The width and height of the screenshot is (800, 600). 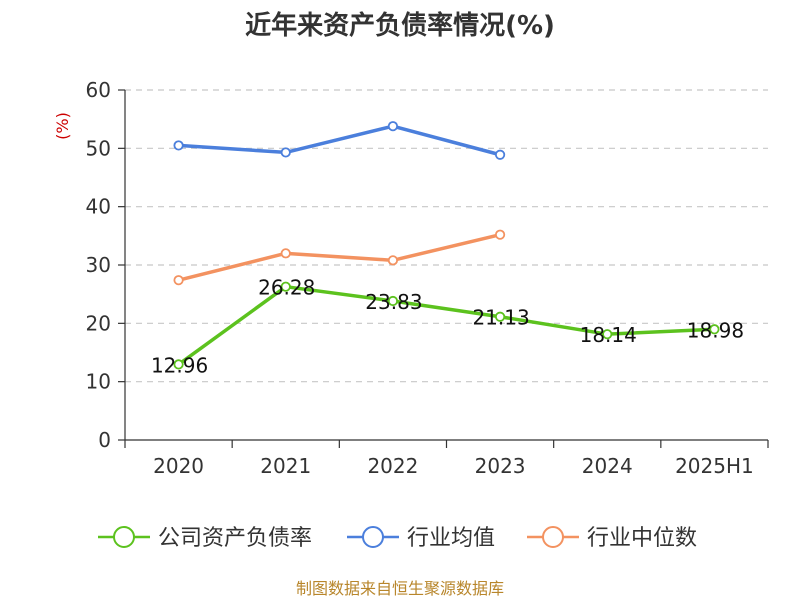 I want to click on data-label: 26.28, so click(x=286, y=288).